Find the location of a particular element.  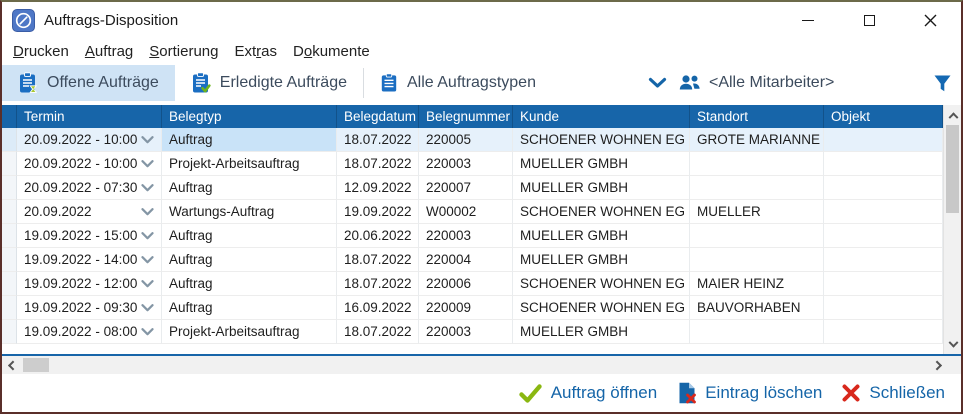

cell-termin: 19.09.2022 - 15:00 is located at coordinates (89, 236).